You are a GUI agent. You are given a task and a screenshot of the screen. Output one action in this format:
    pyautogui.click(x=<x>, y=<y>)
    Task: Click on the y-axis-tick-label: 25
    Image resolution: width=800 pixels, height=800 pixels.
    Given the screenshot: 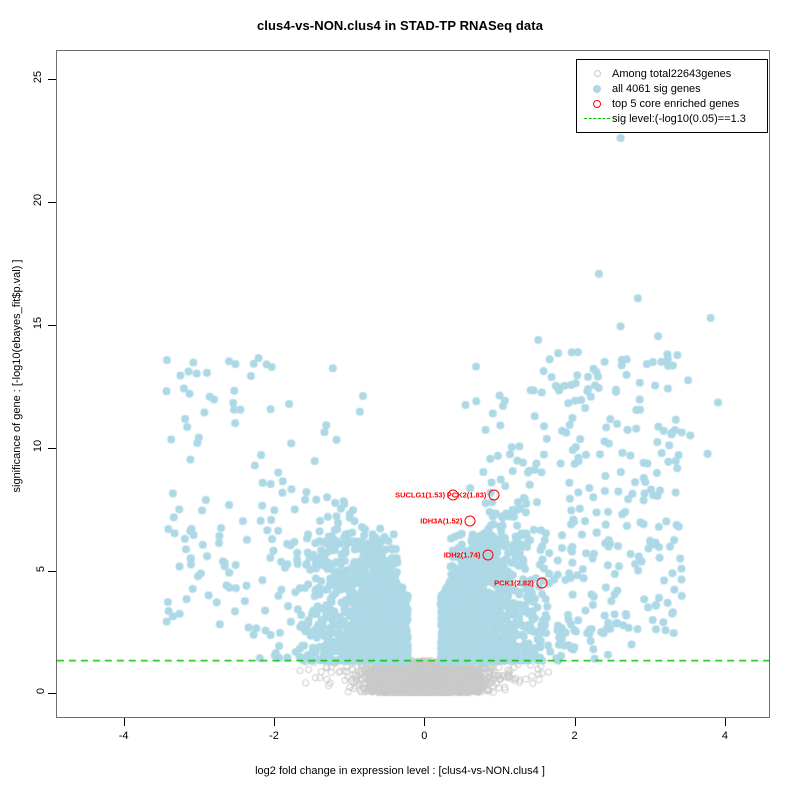 What is the action you would take?
    pyautogui.click(x=37, y=77)
    